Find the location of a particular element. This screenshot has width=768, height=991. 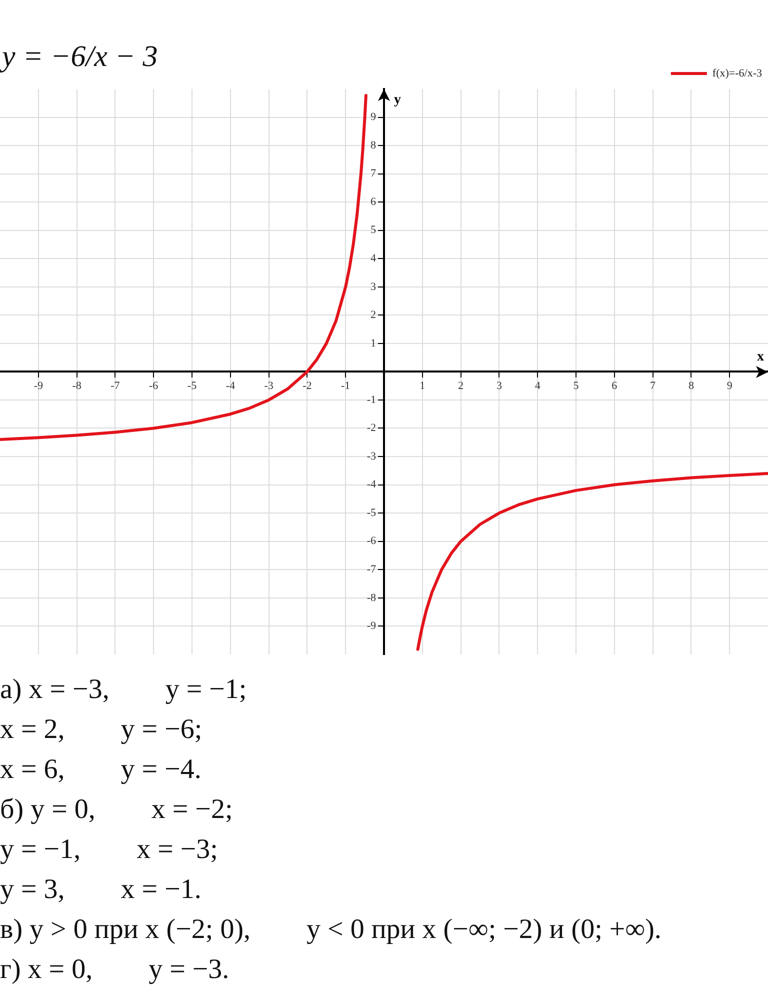

text: в) y > 0 при x (−2; 0), y < 0 при x (−∞; −2) и (0; +∞). is located at coordinates (331, 930).